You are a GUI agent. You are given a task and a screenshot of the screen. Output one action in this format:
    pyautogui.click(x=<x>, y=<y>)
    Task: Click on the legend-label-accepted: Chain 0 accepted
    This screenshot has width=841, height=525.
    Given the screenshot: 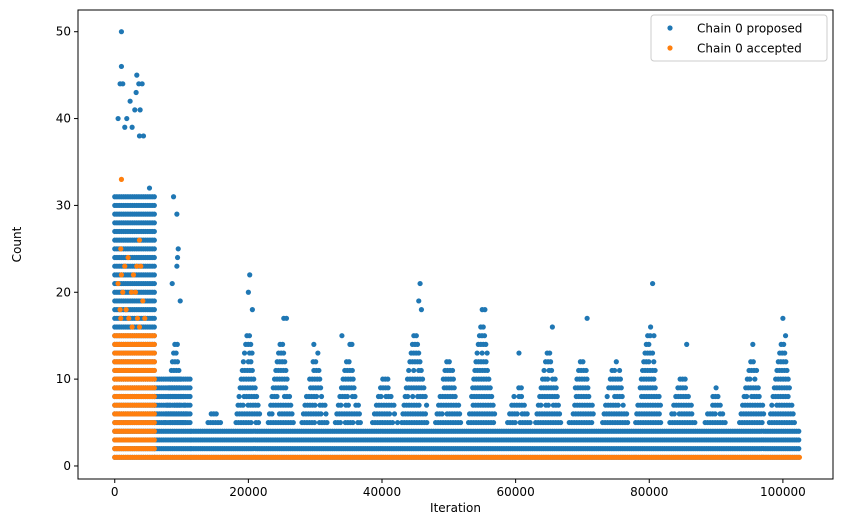 What is the action you would take?
    pyautogui.click(x=749, y=49)
    